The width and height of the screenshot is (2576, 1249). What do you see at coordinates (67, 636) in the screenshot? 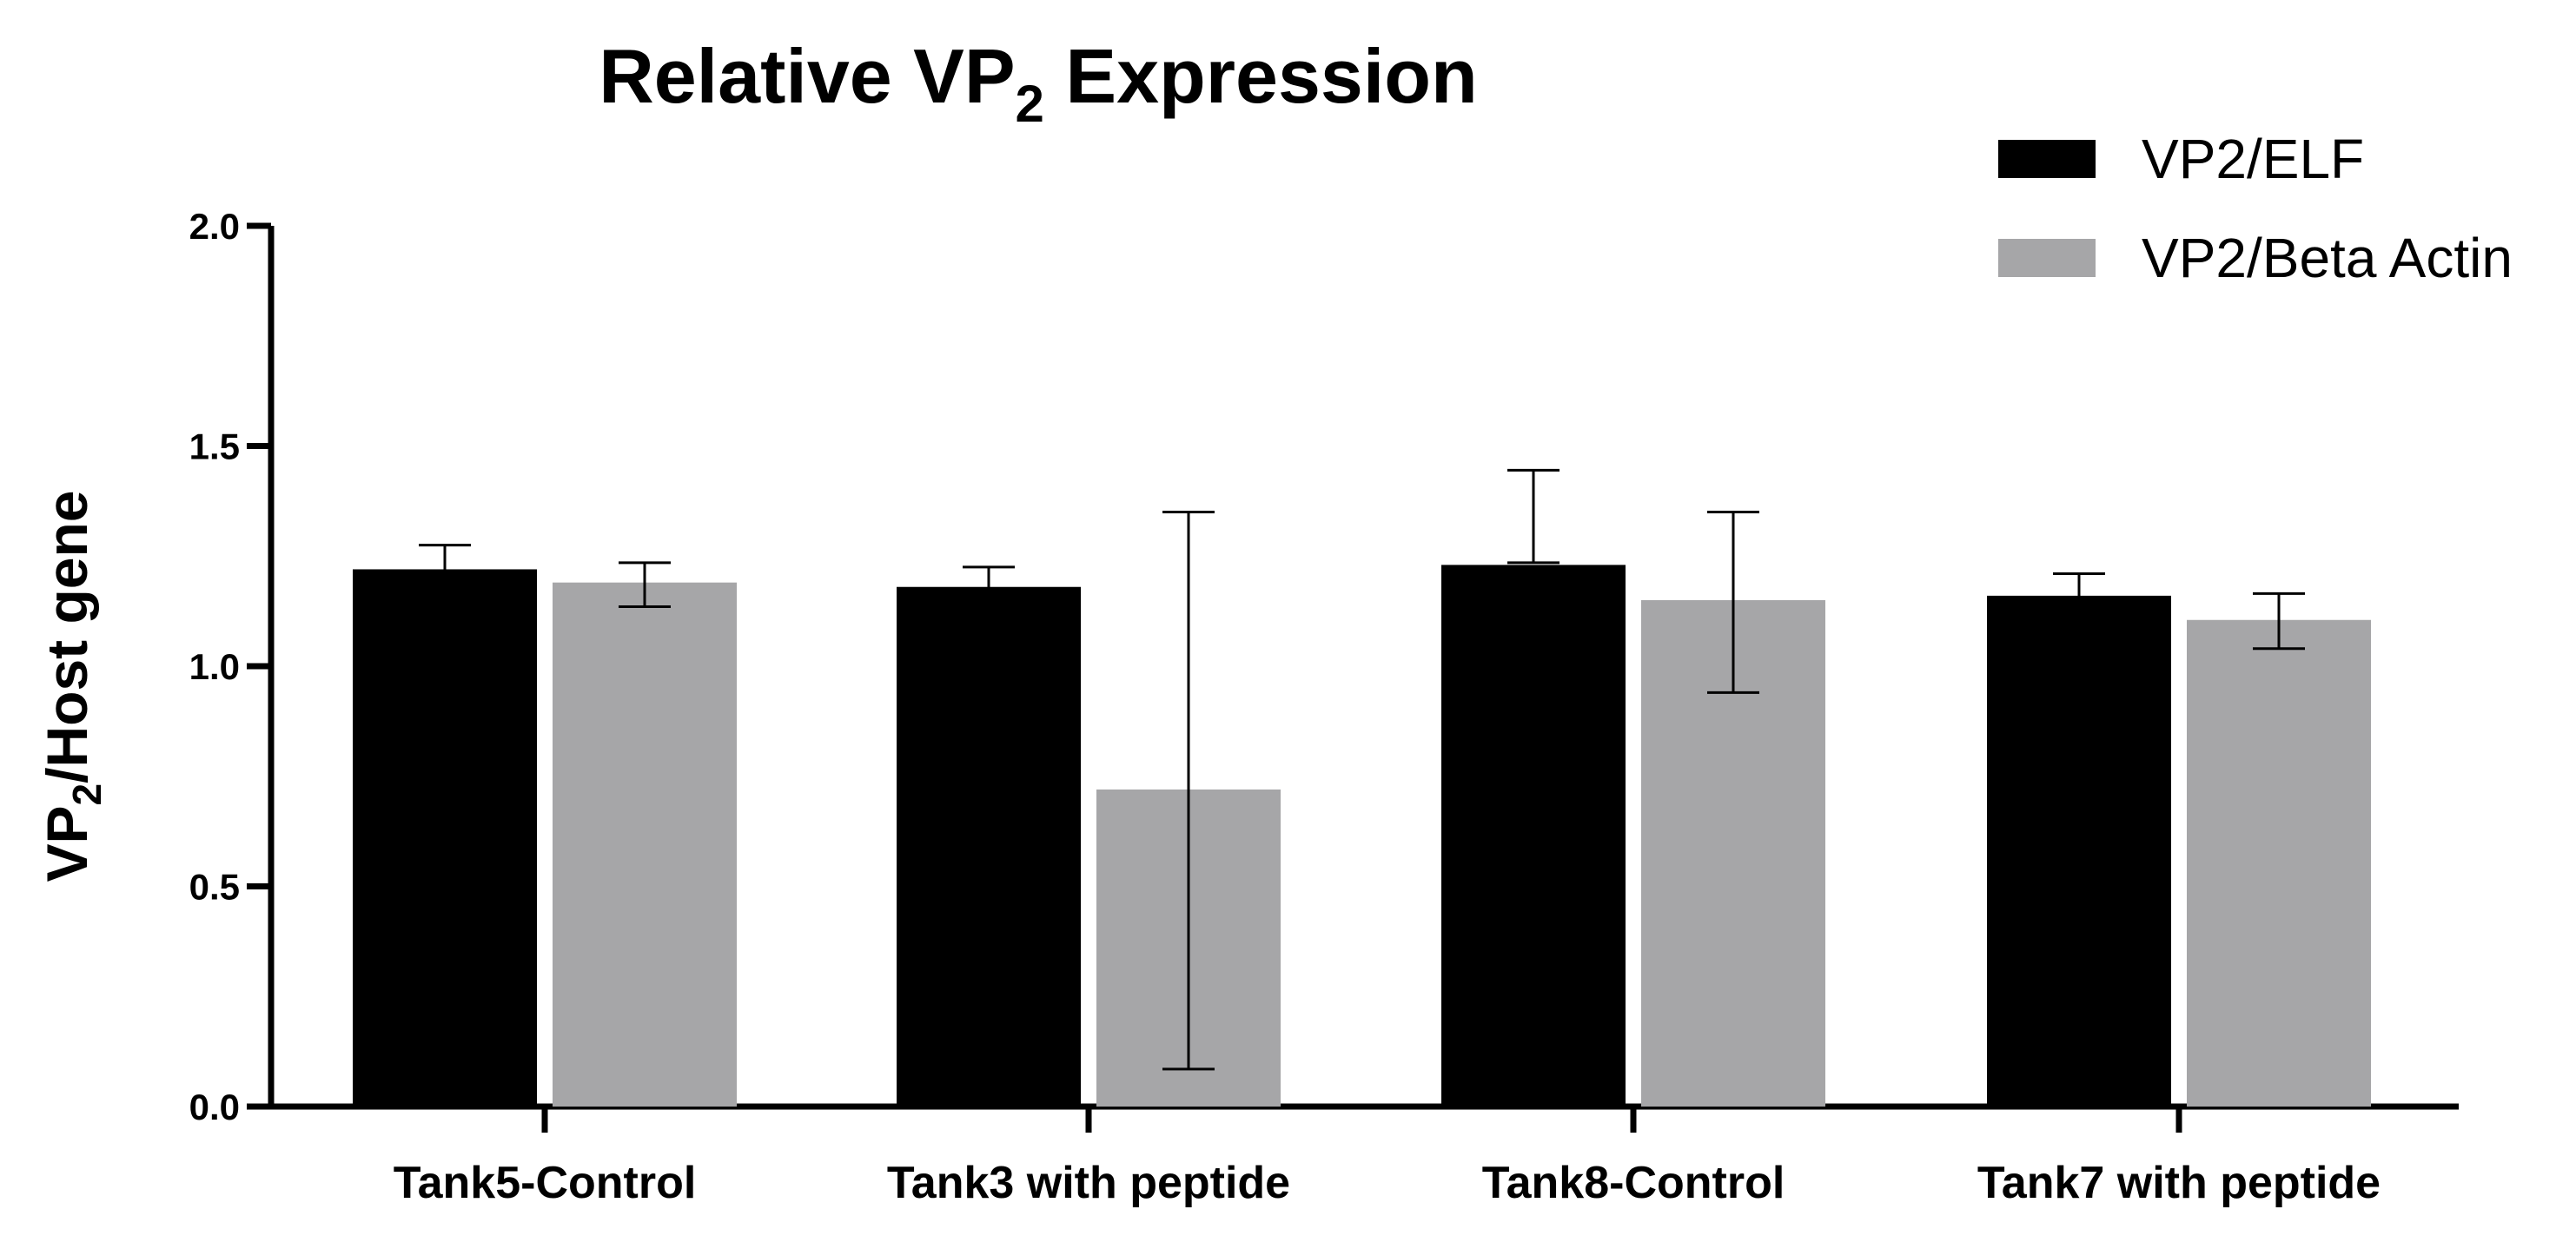
I see `y-axis-label-suffix: /Host gene` at bounding box center [67, 636].